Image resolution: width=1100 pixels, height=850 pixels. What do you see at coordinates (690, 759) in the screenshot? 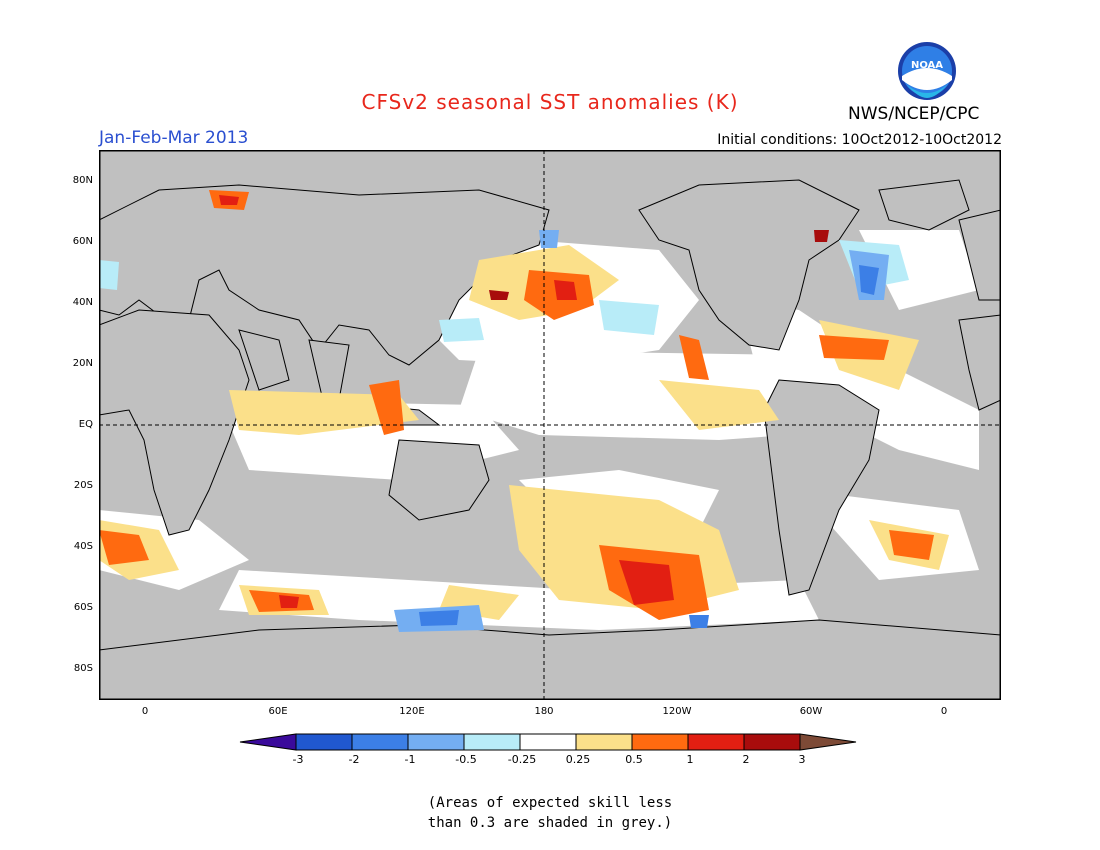
I see `colorbar-tick: 1` at bounding box center [690, 759].